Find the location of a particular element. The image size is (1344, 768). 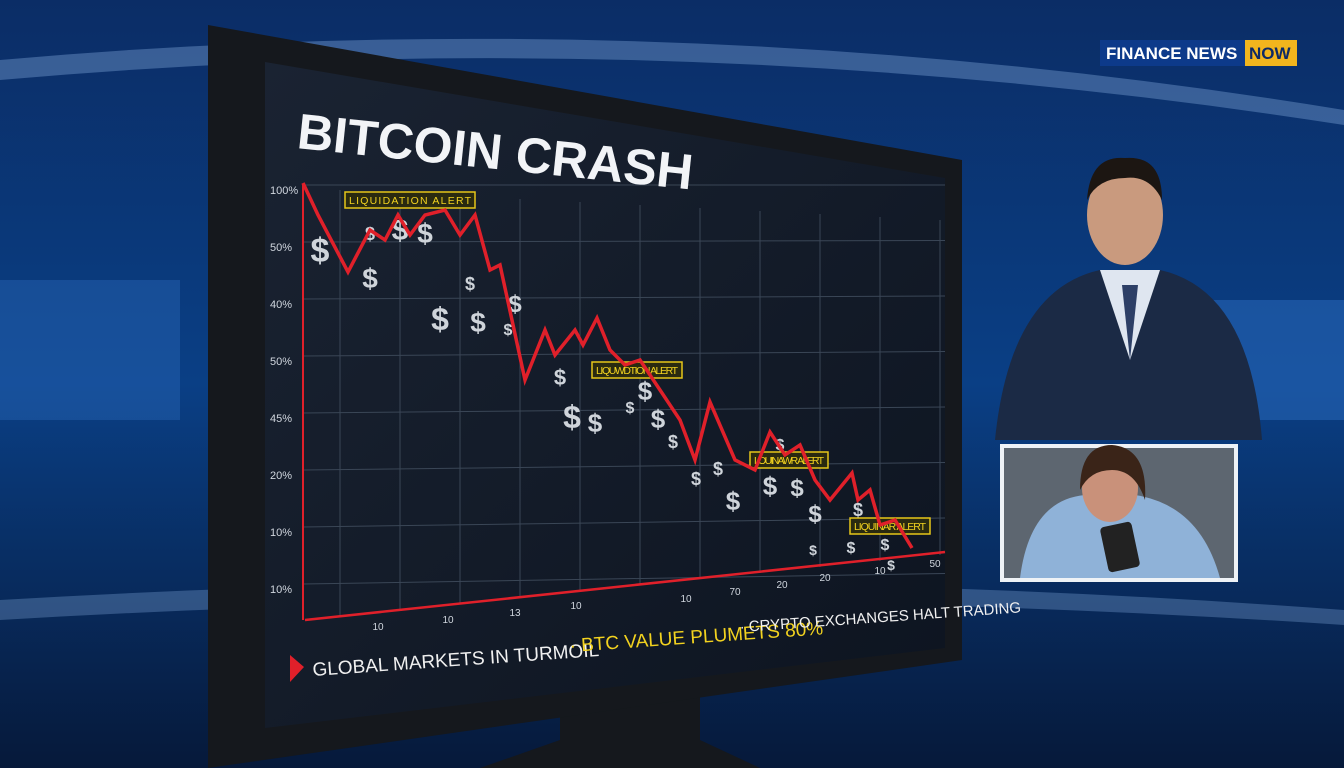

x-label: 70 is located at coordinates (735, 592).